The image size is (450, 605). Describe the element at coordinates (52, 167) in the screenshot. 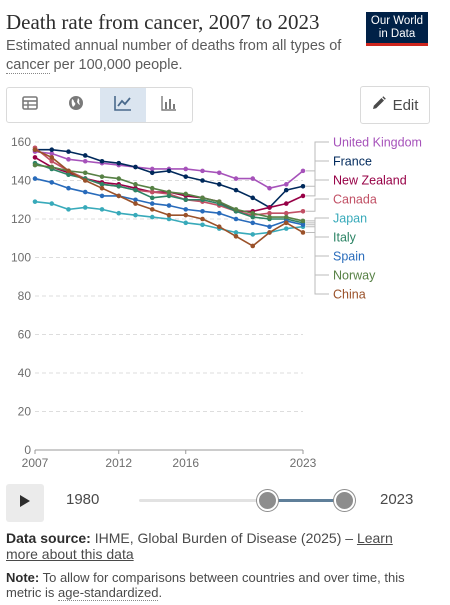

I see `data-point-norway-2008` at that location.